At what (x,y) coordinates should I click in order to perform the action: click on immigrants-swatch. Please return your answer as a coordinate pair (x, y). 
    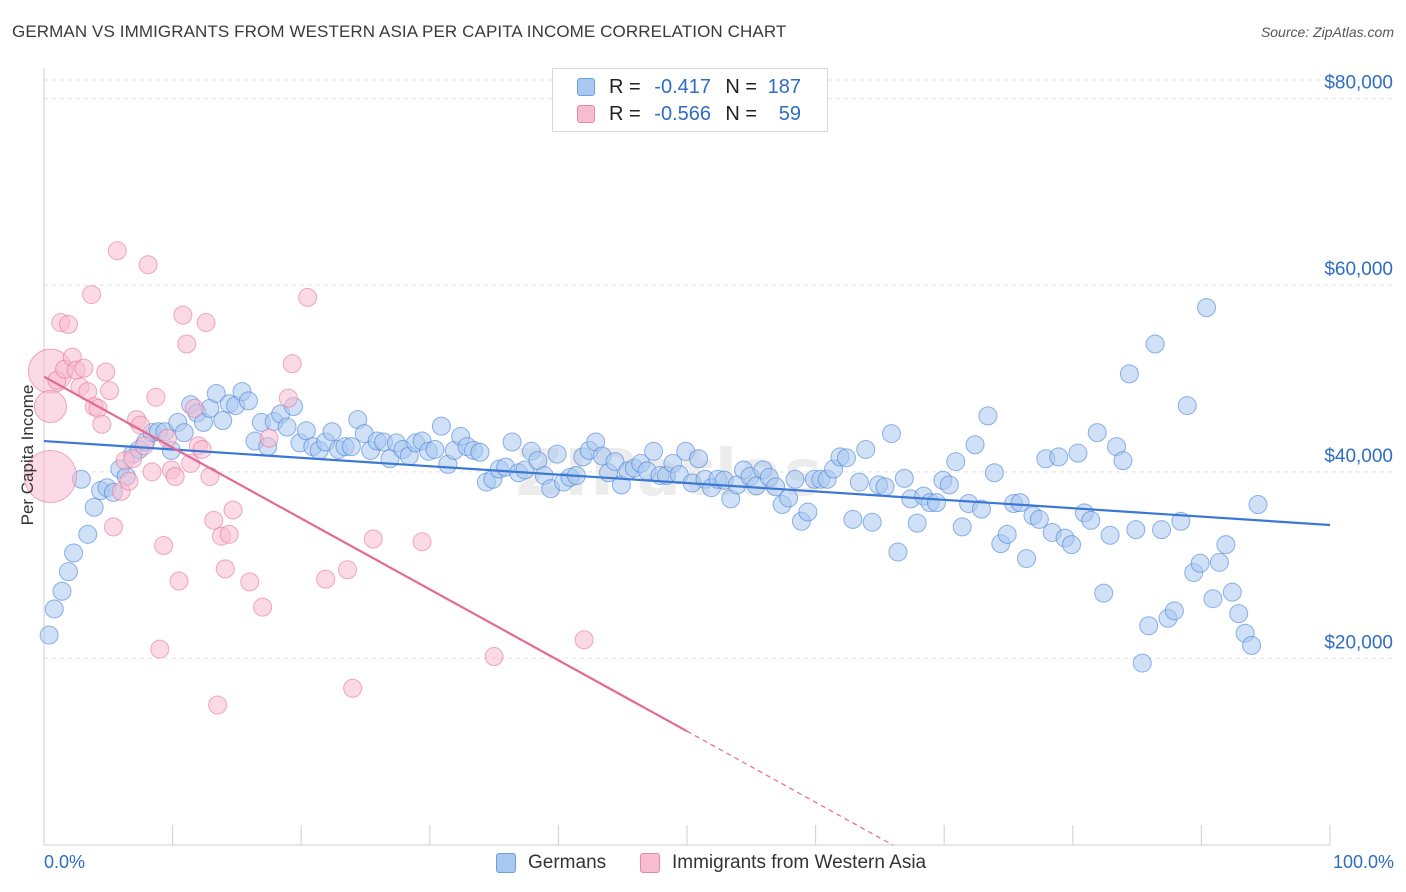
    Looking at the image, I should click on (586, 114).